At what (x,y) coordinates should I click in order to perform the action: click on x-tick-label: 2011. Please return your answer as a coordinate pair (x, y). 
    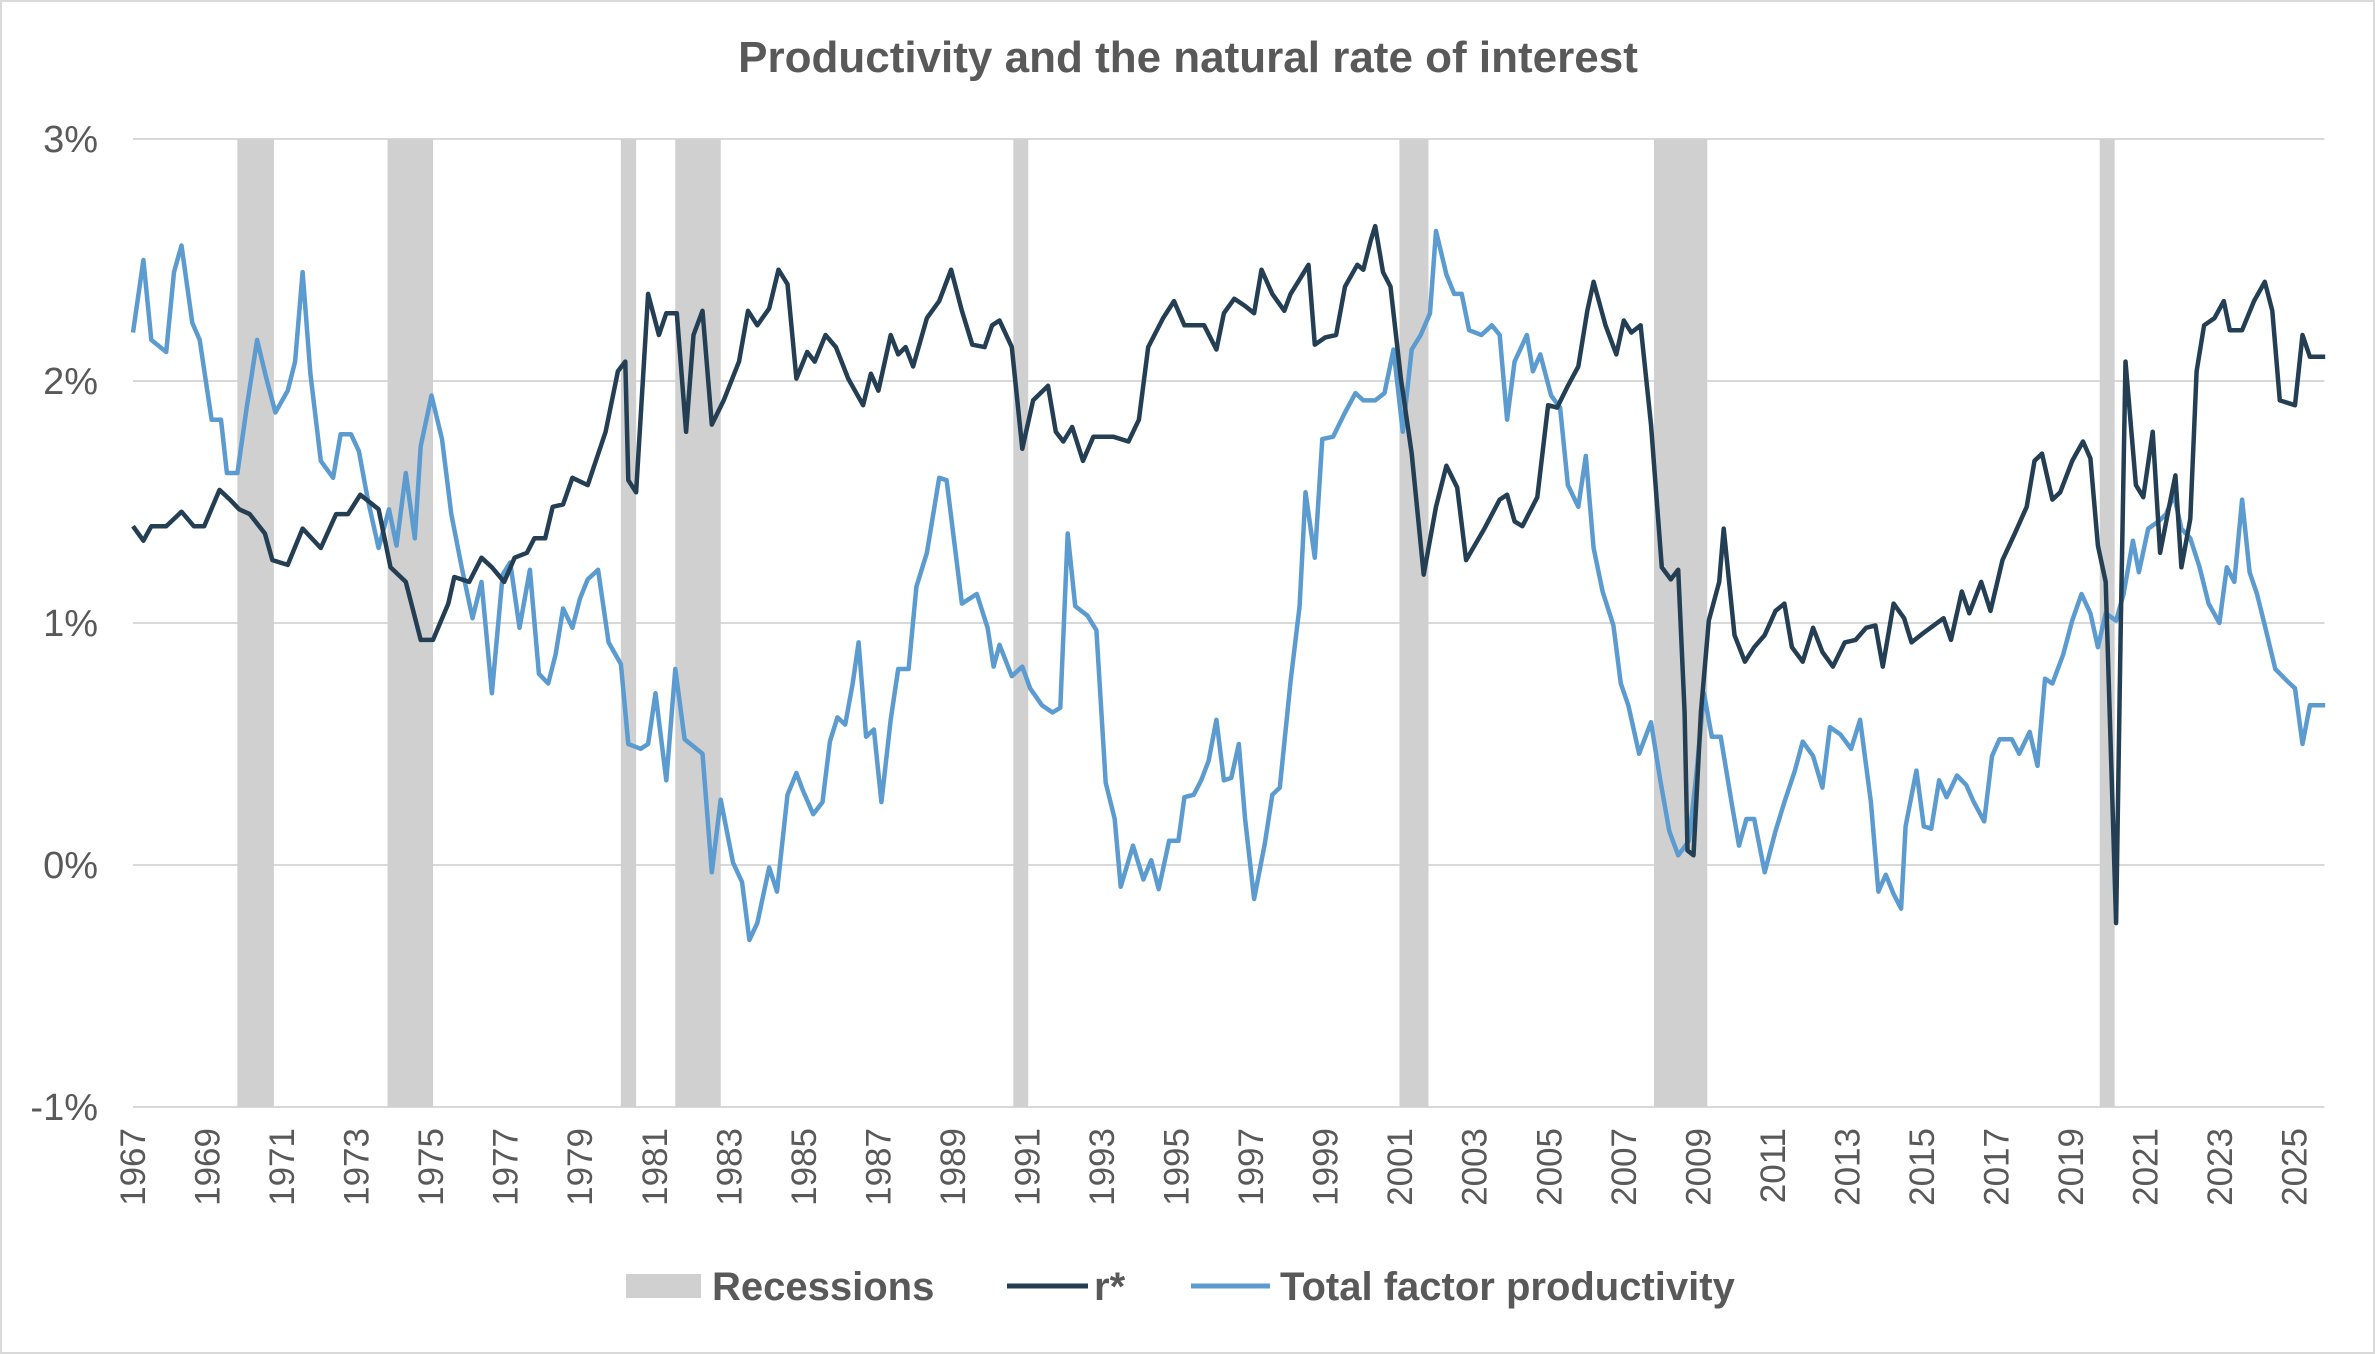
    Looking at the image, I should click on (1773, 1165).